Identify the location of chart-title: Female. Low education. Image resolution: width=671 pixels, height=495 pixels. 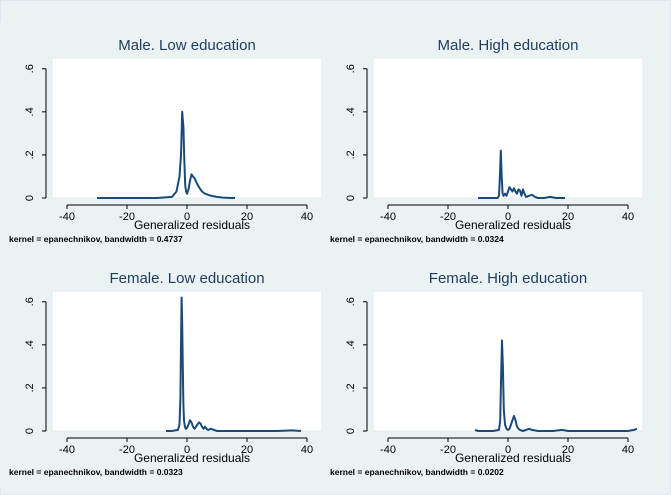
(186, 278).